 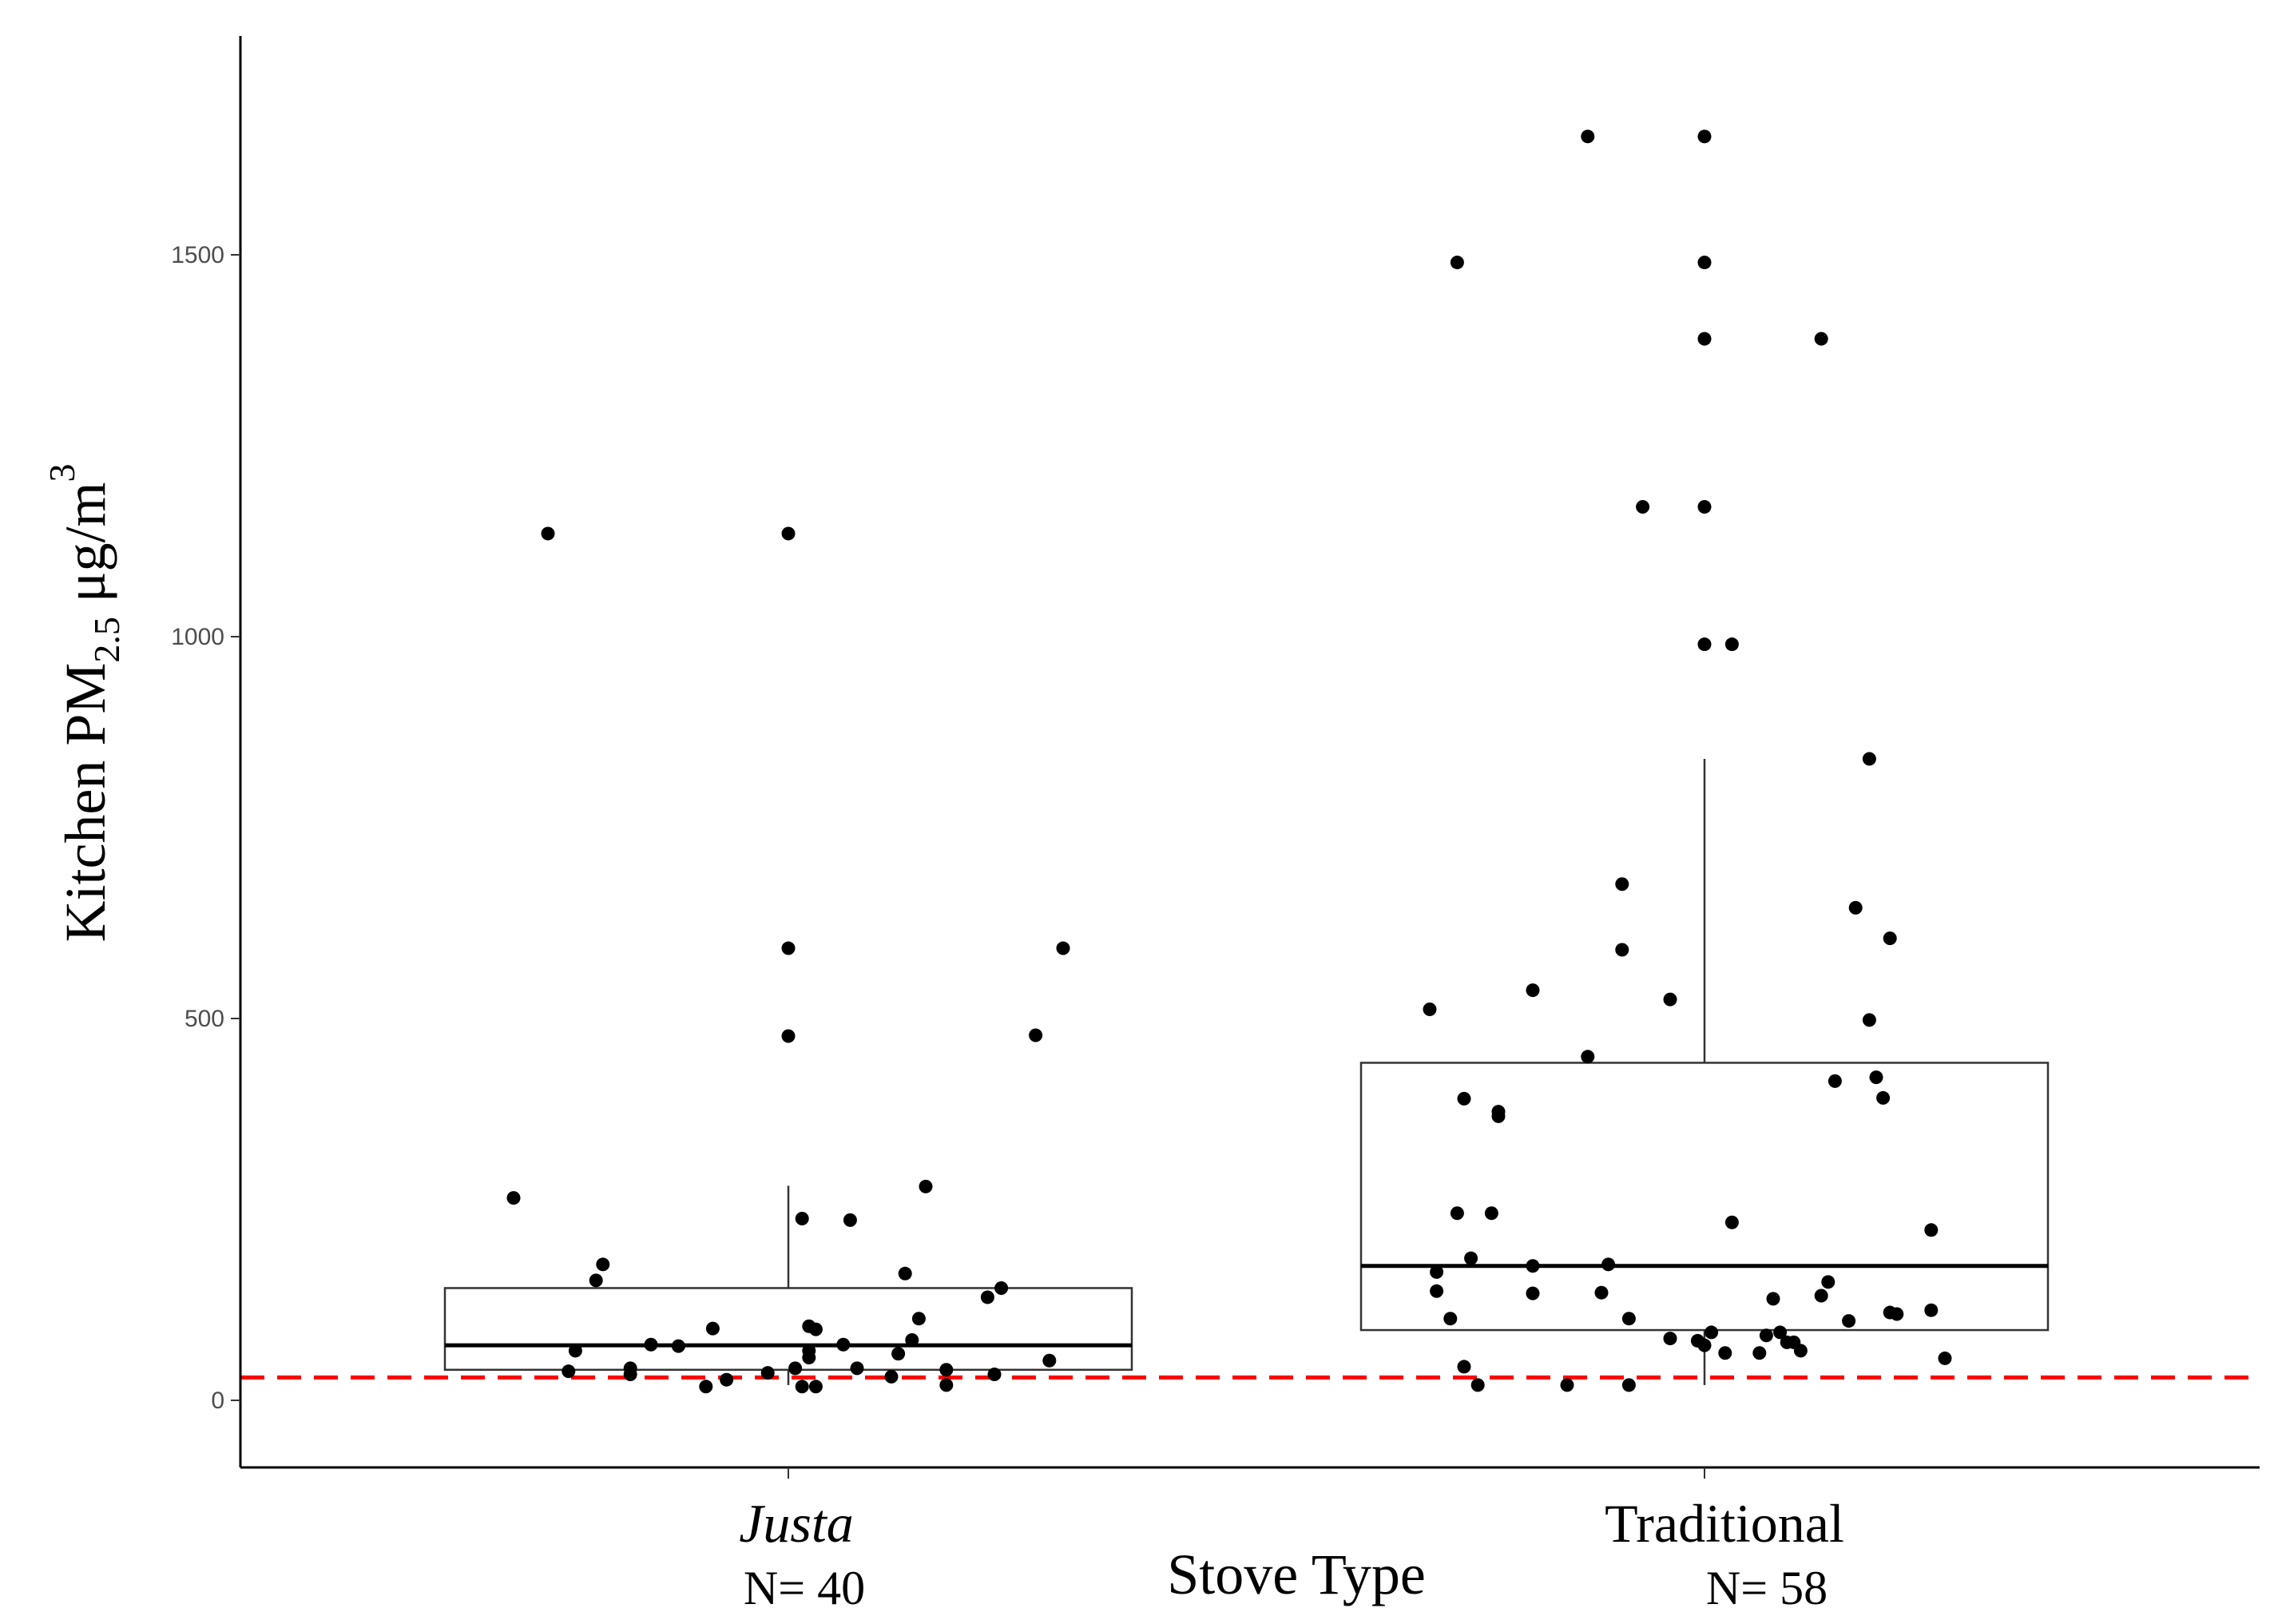 What do you see at coordinates (205, 1019) in the screenshot?
I see `y-tick-label: 500` at bounding box center [205, 1019].